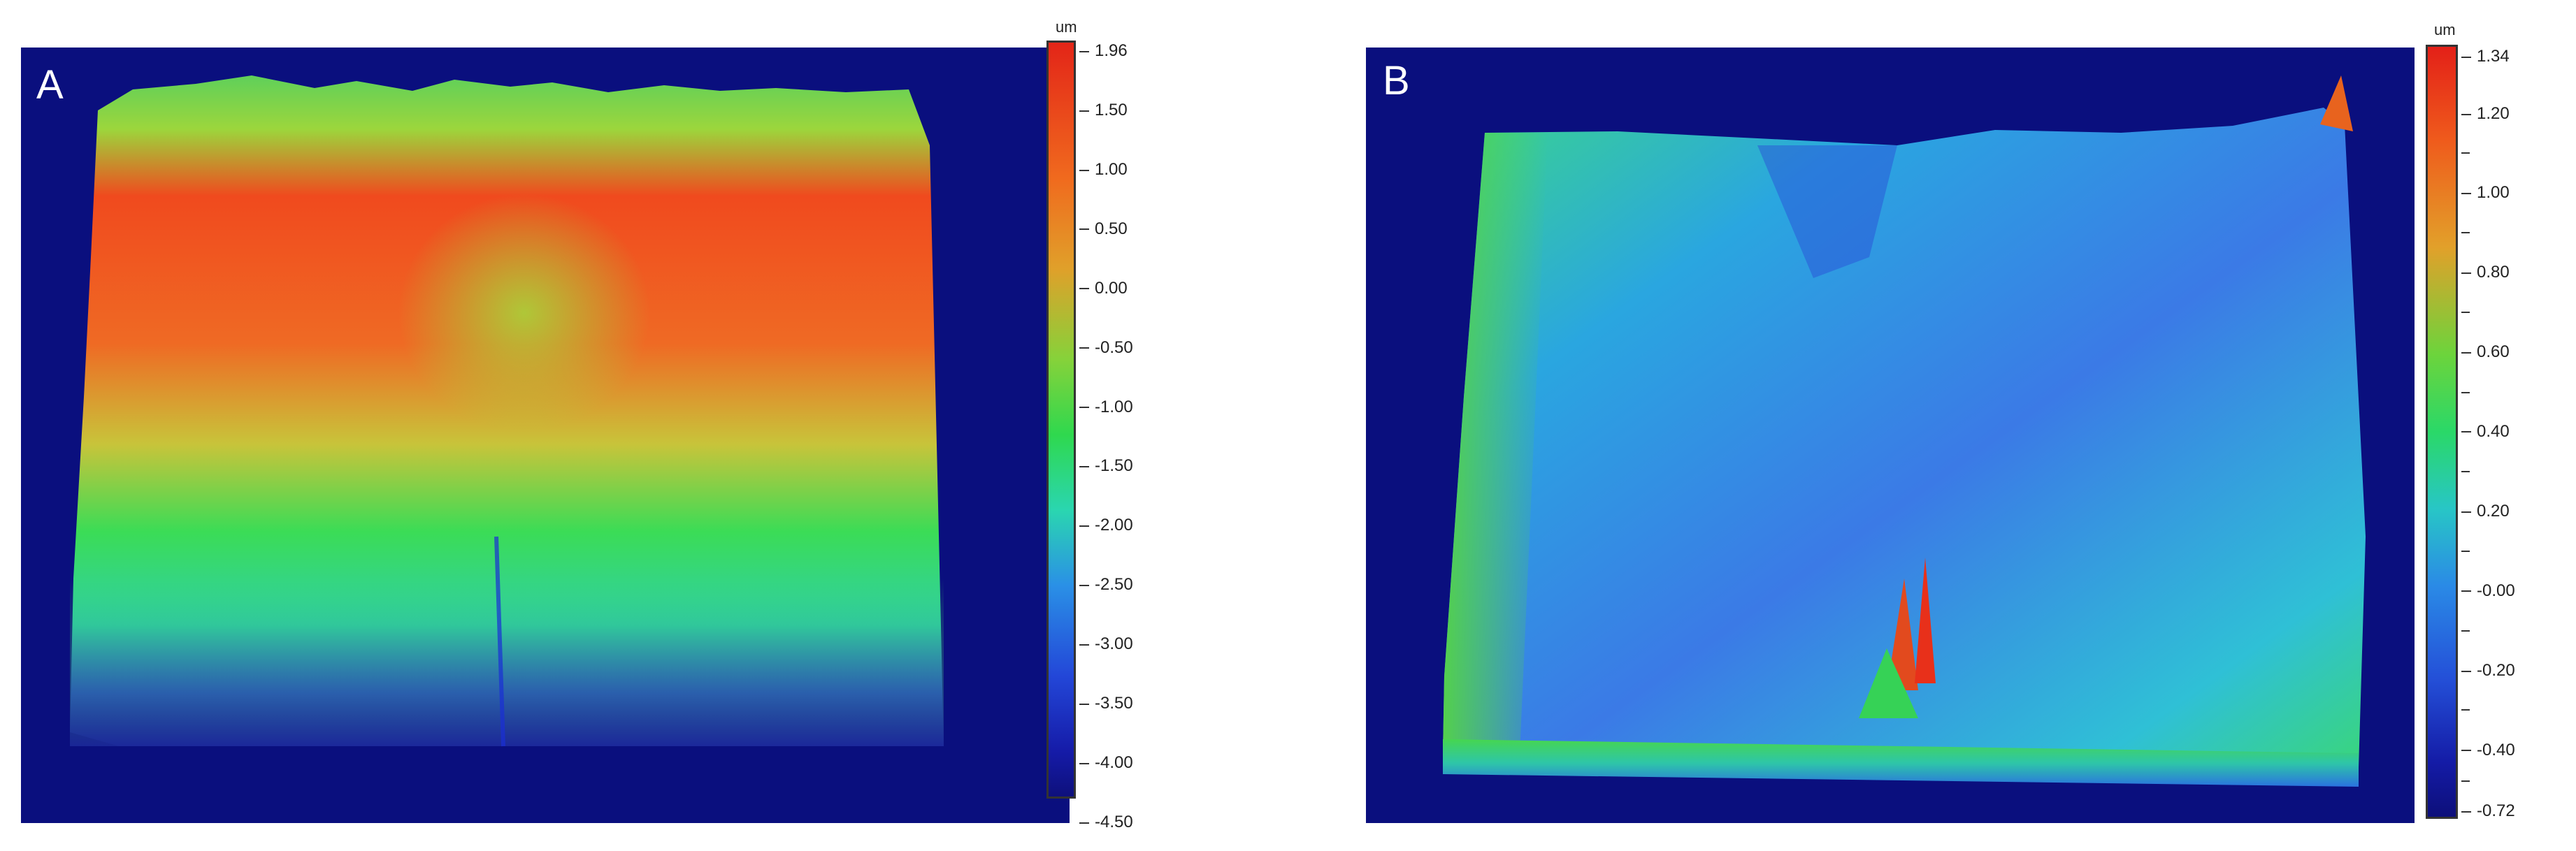 The height and width of the screenshot is (851, 2576). Describe the element at coordinates (1106, 525) in the screenshot. I see `colorbar-tick-label: -2.00` at that location.